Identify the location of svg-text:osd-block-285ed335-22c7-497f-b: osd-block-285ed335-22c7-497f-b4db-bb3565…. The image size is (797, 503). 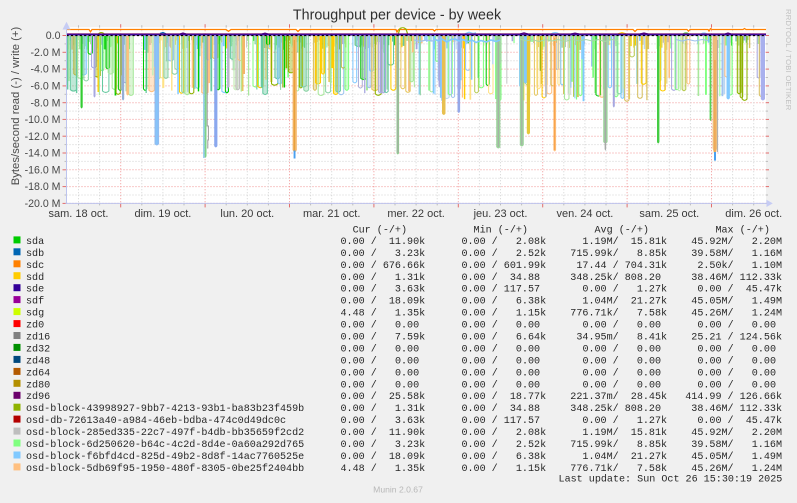
(404, 433).